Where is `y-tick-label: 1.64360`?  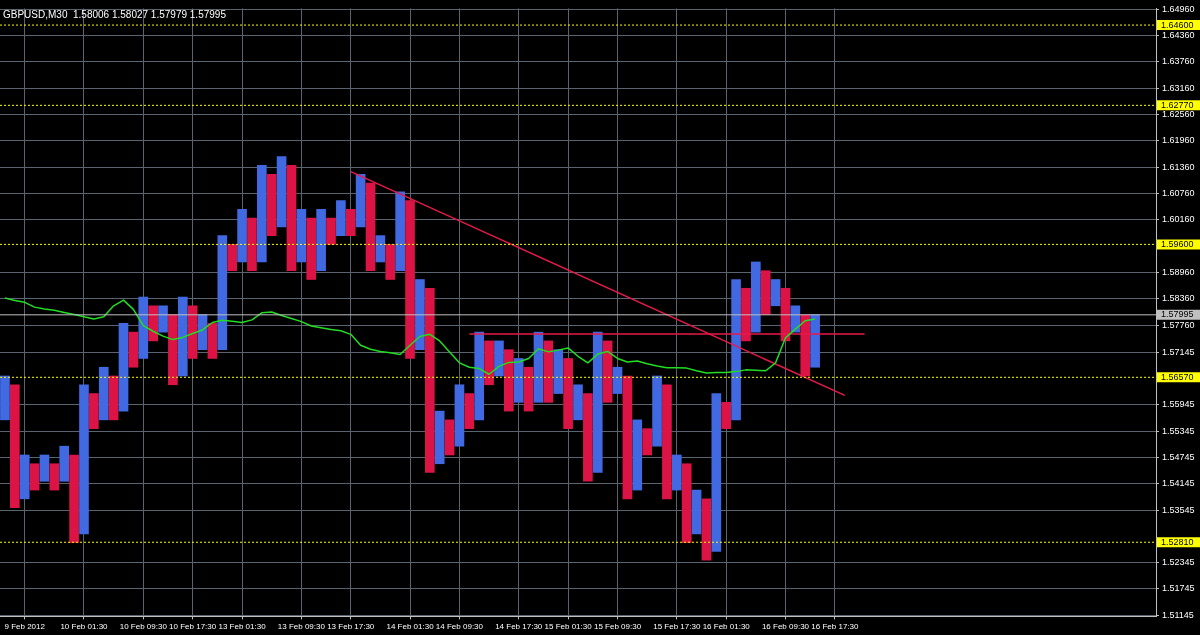
y-tick-label: 1.64360 is located at coordinates (1178, 35).